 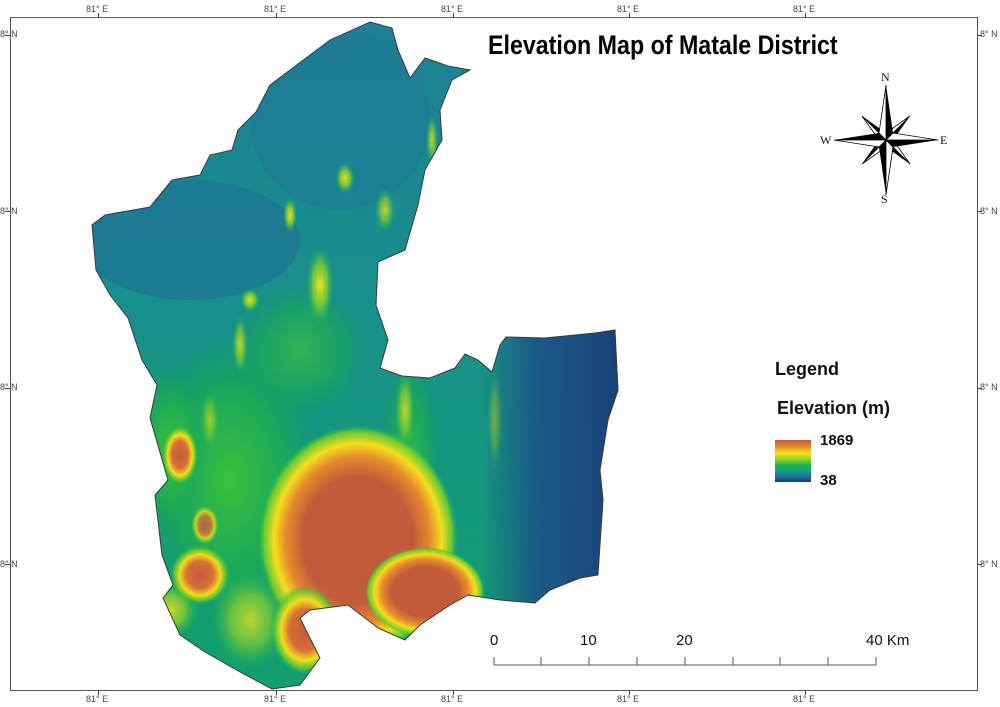 What do you see at coordinates (885, 77) in the screenshot?
I see `compass-north-label: N` at bounding box center [885, 77].